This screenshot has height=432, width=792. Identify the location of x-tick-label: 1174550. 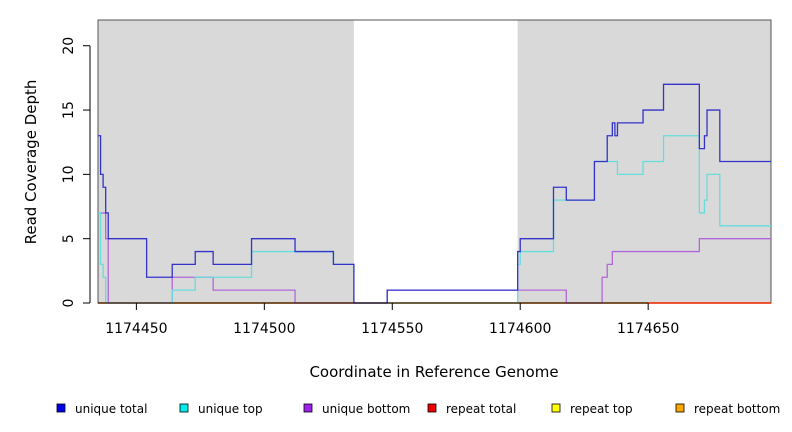
(392, 329).